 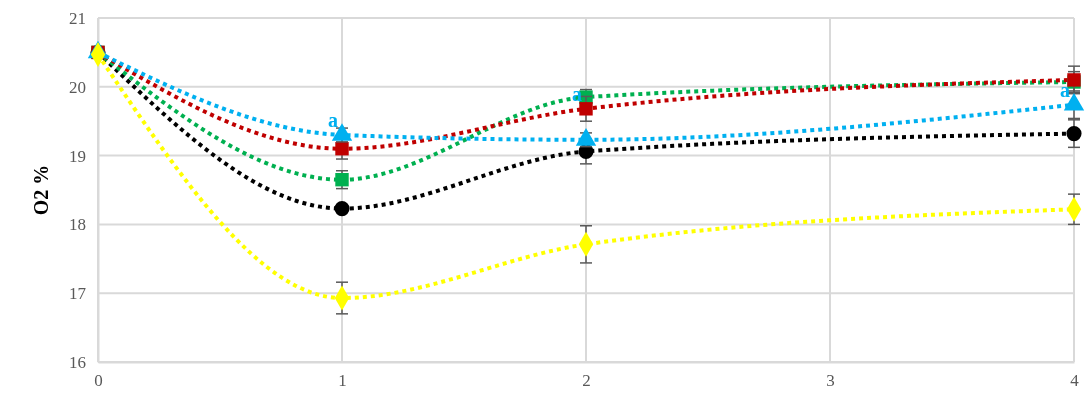 What do you see at coordinates (78, 294) in the screenshot?
I see `y-tick-label: 17` at bounding box center [78, 294].